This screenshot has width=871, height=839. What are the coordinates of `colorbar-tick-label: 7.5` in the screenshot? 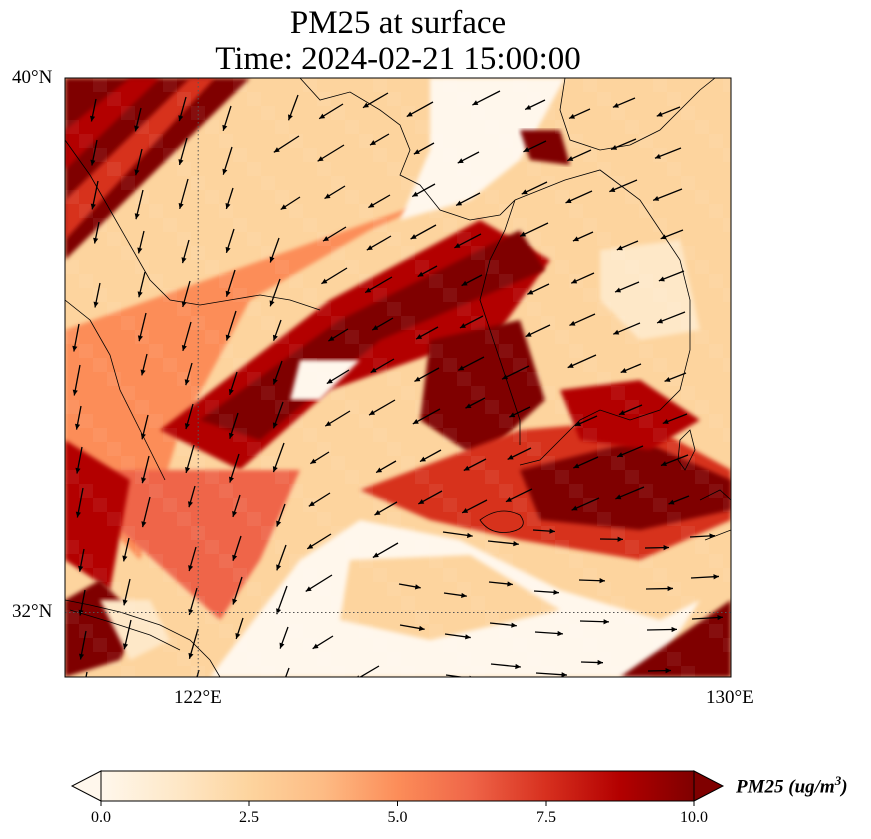 It's located at (546, 817).